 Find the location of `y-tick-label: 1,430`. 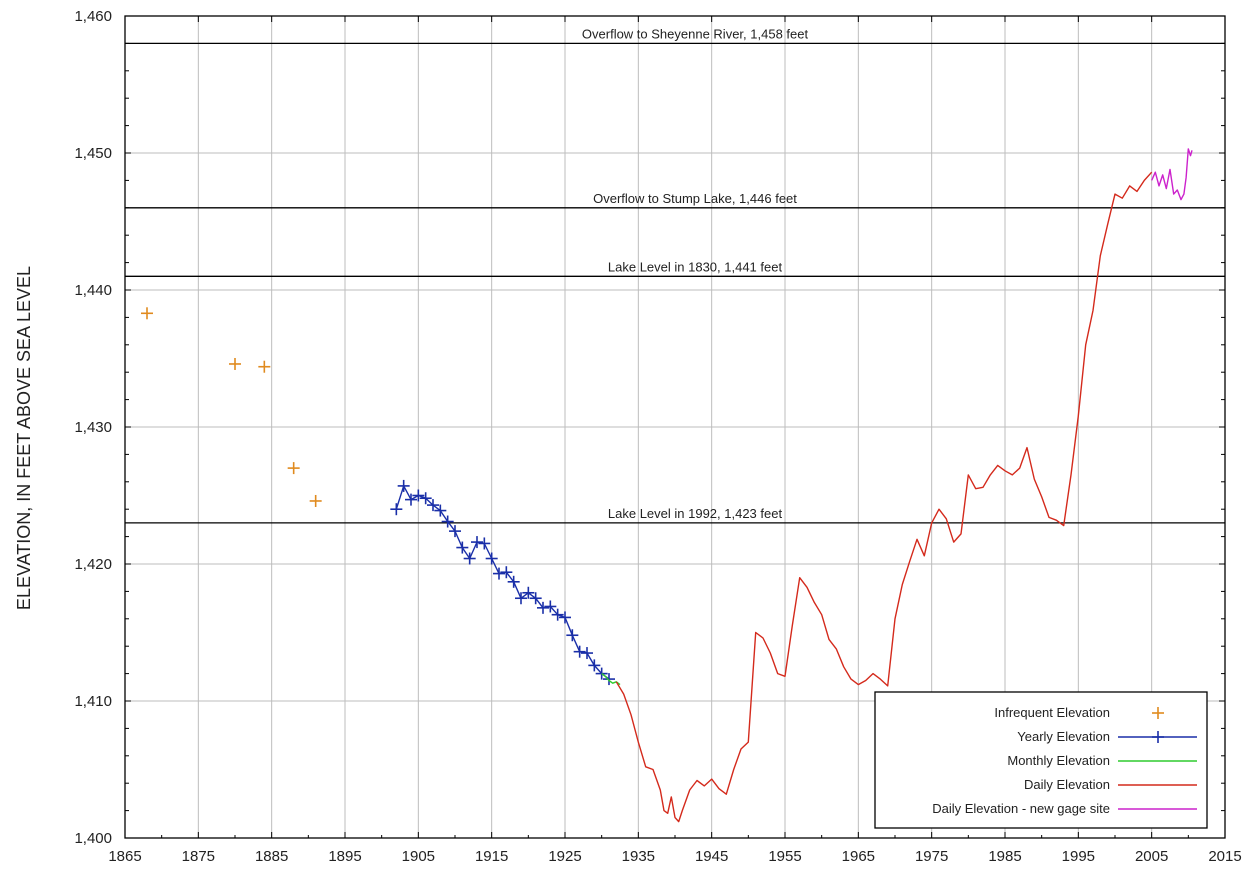

y-tick-label: 1,430 is located at coordinates (93, 427).